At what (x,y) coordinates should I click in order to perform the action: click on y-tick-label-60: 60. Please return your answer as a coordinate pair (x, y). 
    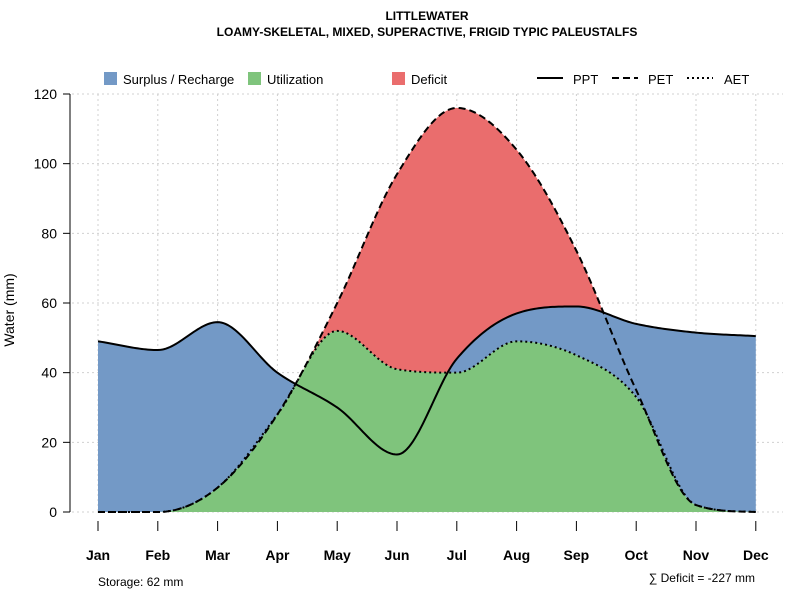
    Looking at the image, I should click on (49, 303).